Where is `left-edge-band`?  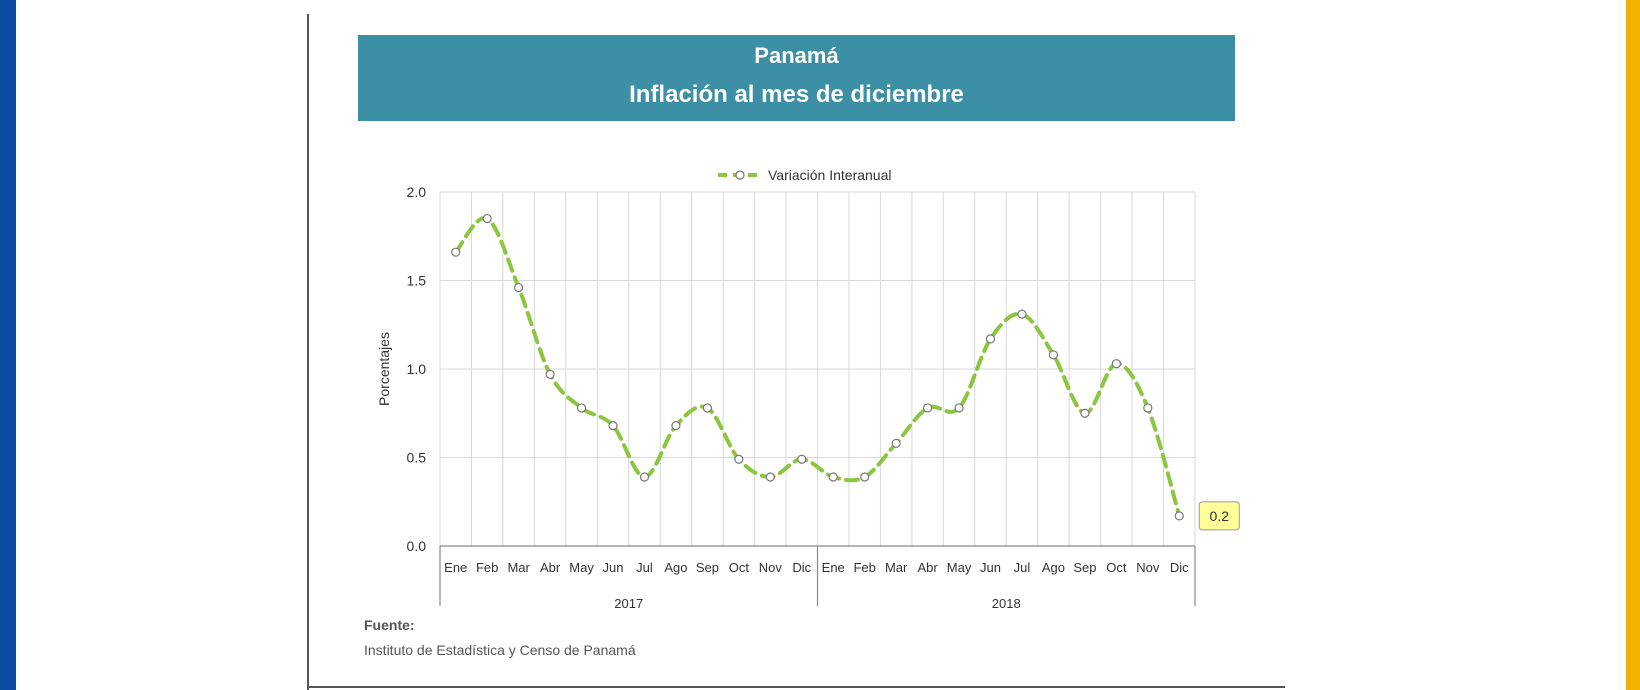 left-edge-band is located at coordinates (8, 345).